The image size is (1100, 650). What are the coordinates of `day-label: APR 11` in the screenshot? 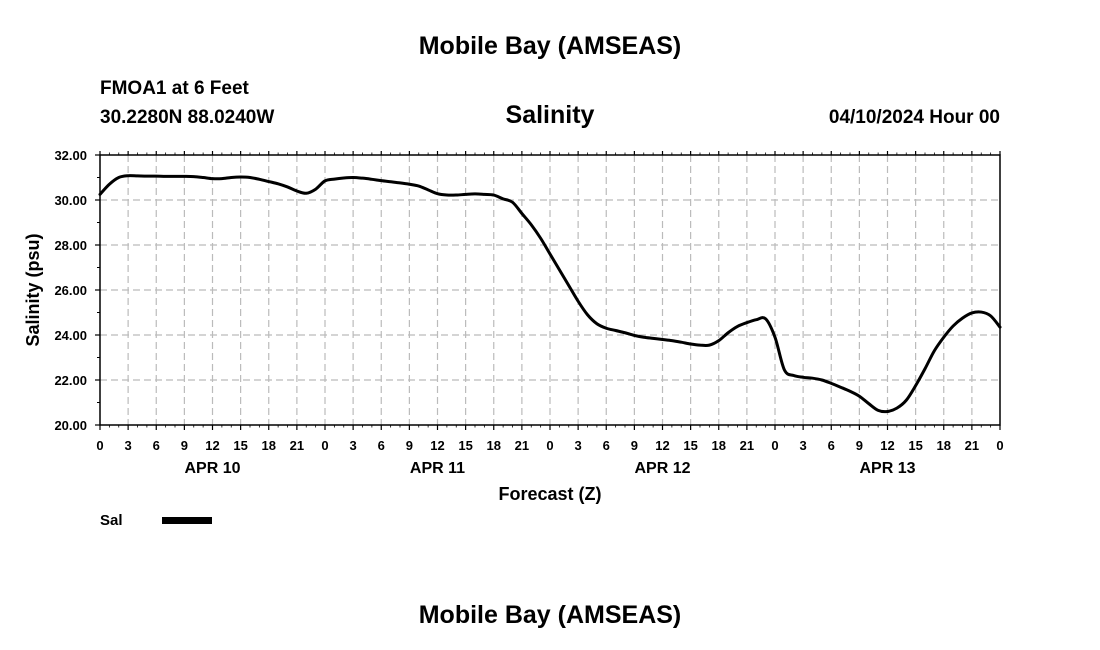 It's located at (437, 468).